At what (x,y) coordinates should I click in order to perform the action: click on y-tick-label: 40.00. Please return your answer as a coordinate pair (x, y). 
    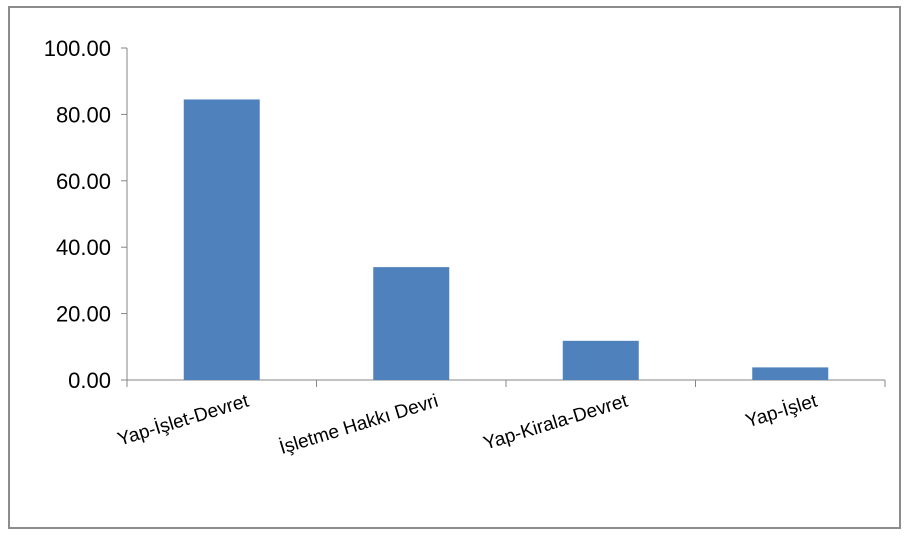
    Looking at the image, I should click on (83, 247).